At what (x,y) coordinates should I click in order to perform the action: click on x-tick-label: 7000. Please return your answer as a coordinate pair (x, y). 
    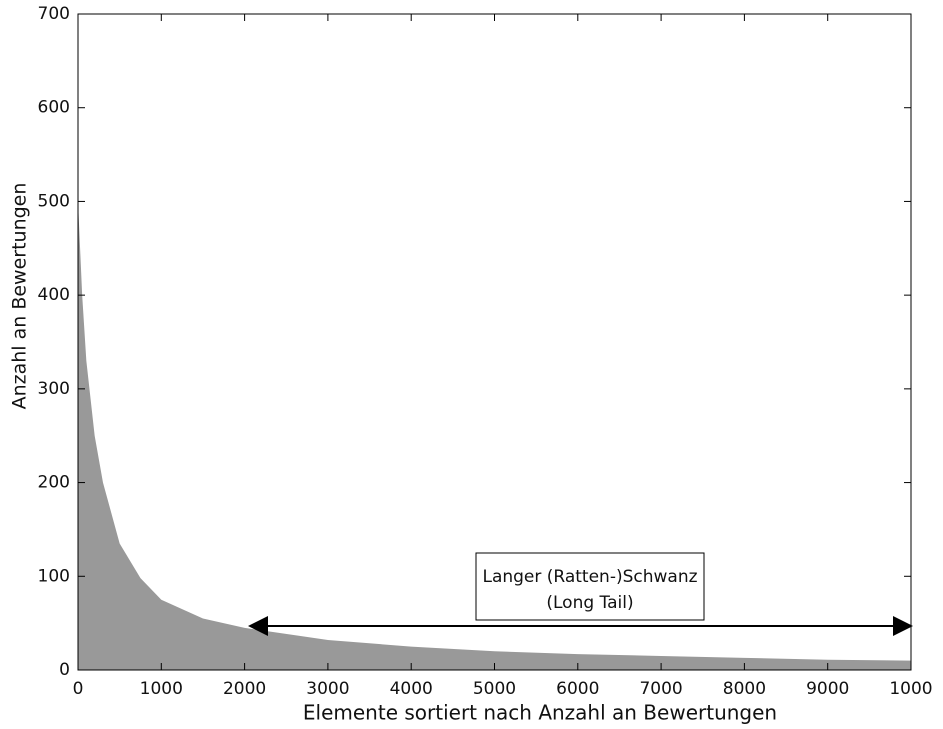
    Looking at the image, I should click on (660, 689).